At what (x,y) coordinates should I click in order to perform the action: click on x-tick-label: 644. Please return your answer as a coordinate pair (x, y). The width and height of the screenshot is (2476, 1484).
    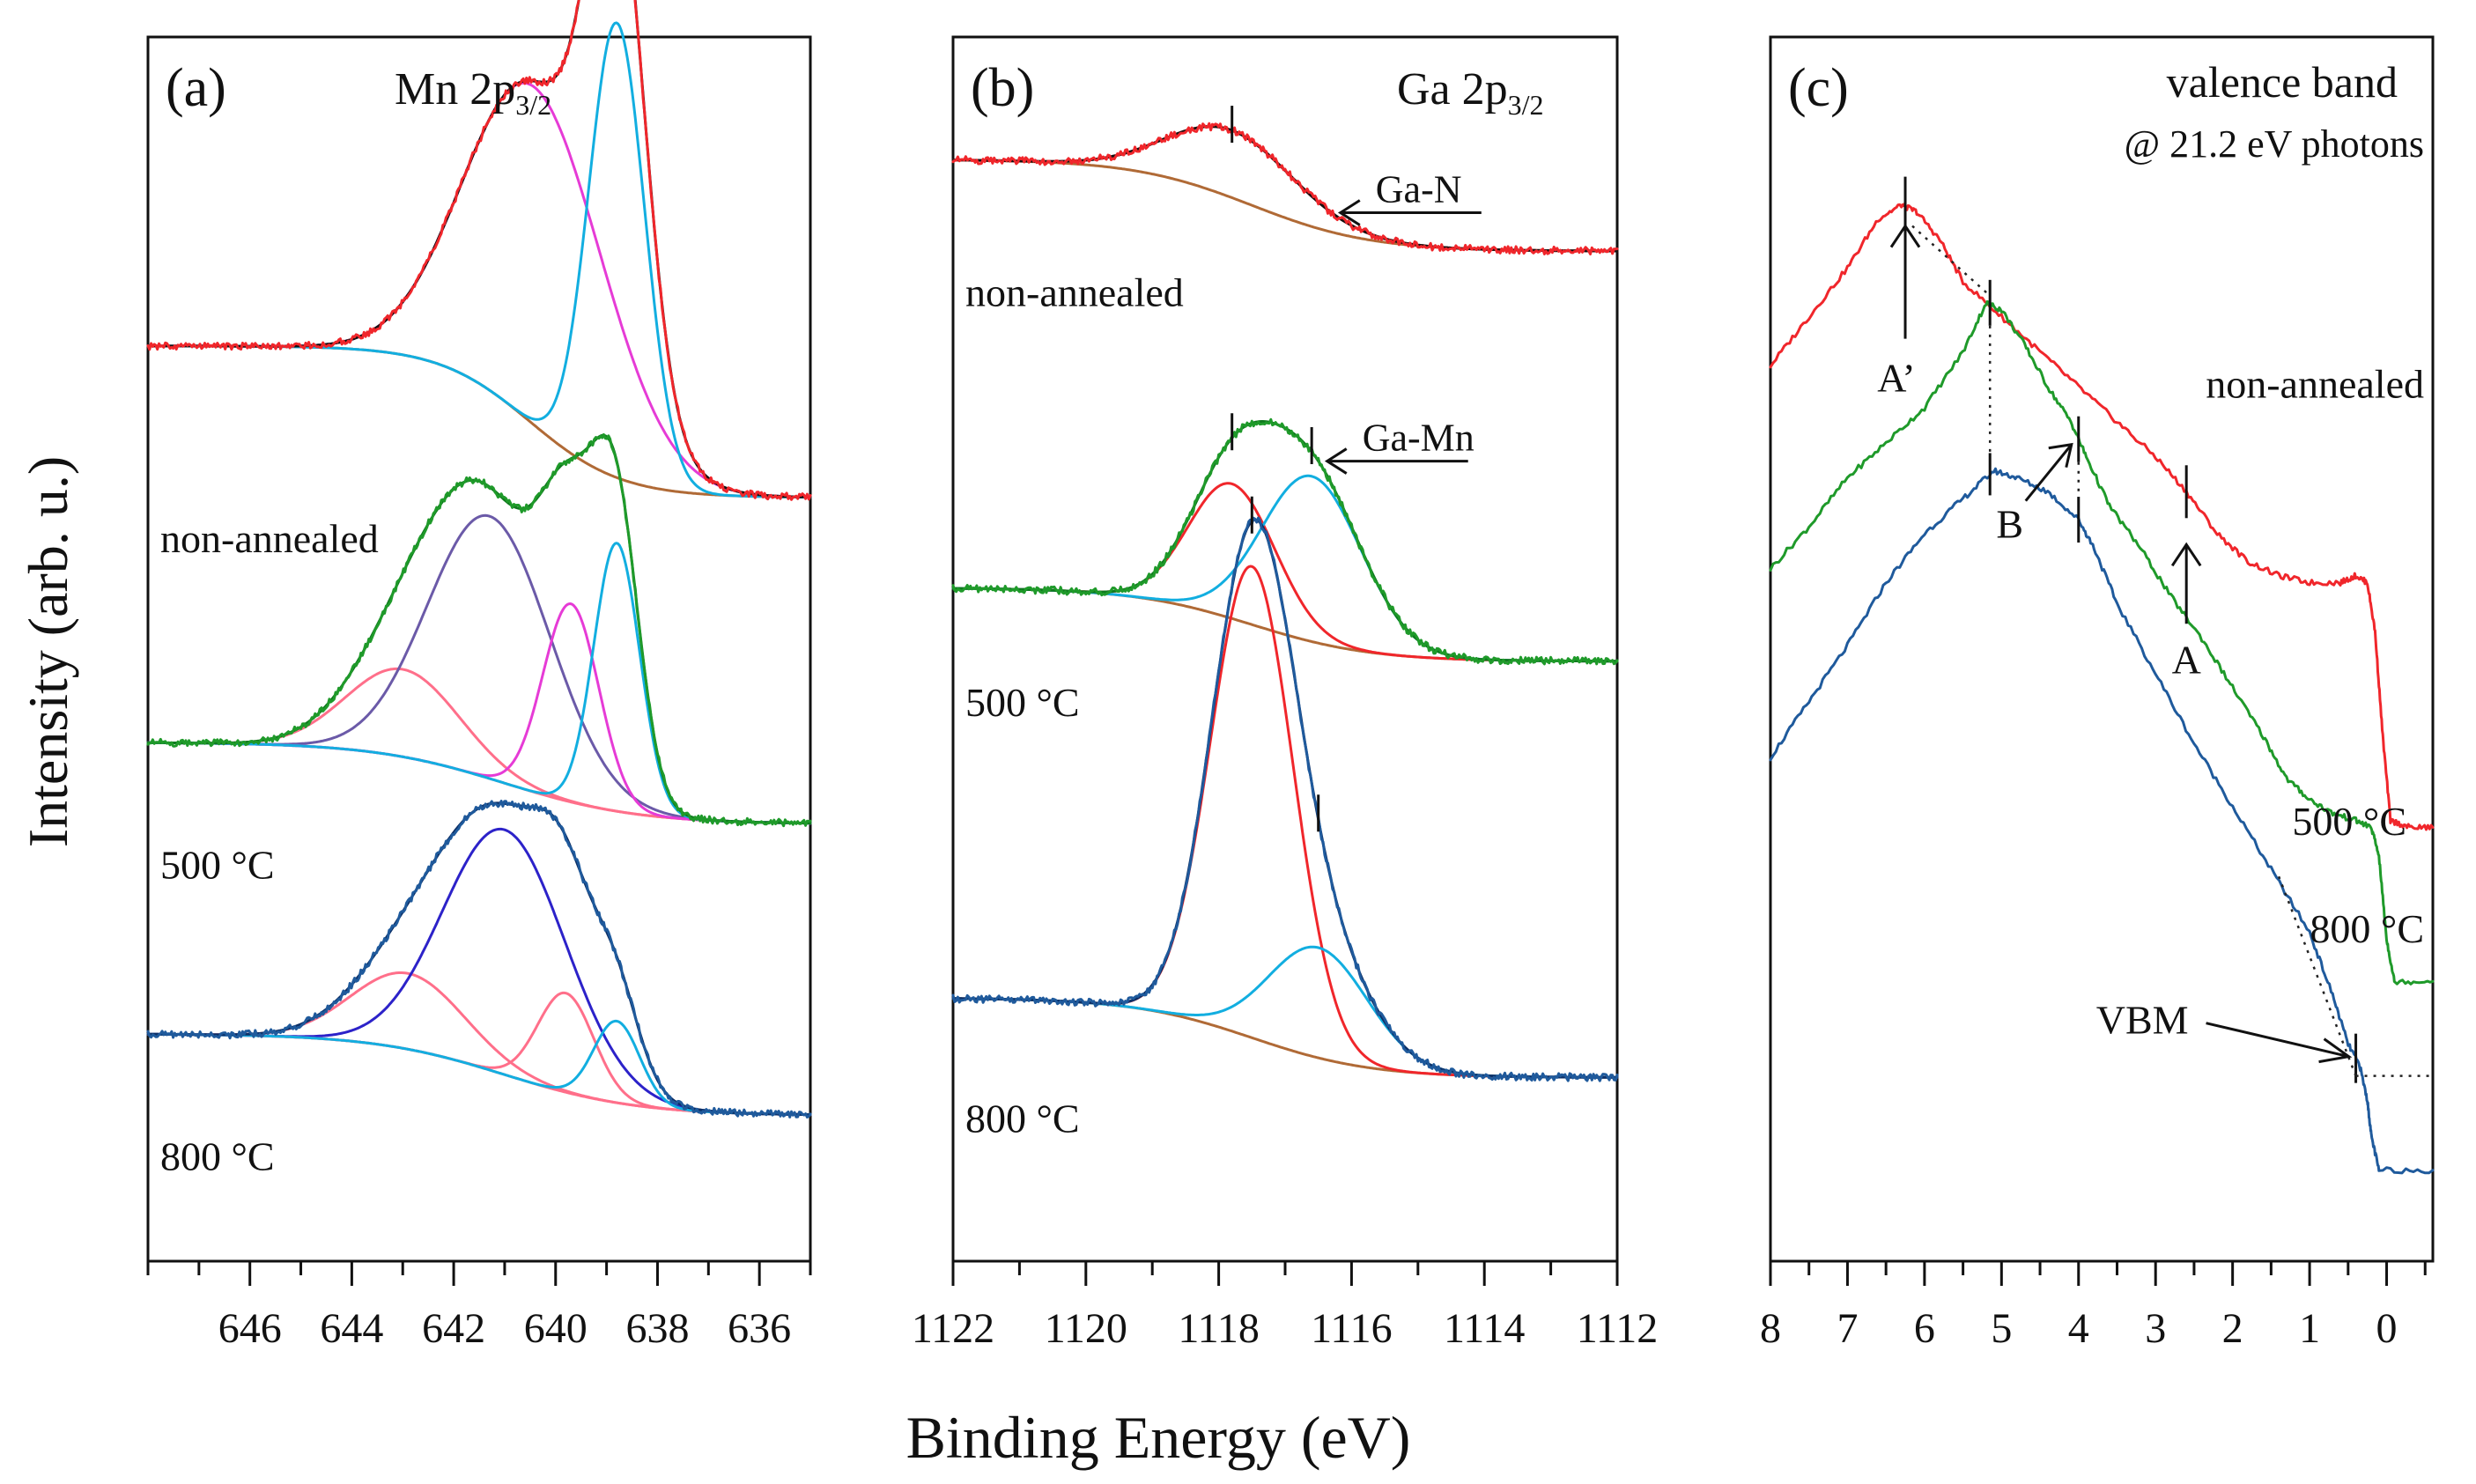
    Looking at the image, I should click on (351, 1328).